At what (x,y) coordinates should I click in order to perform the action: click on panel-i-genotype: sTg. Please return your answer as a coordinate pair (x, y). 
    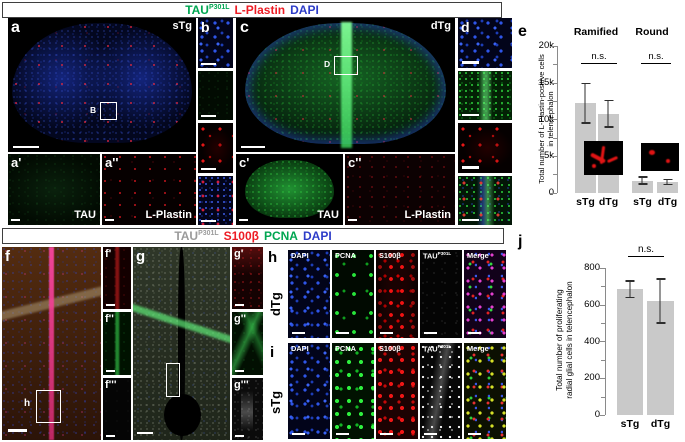
    Looking at the image, I should click on (275, 402).